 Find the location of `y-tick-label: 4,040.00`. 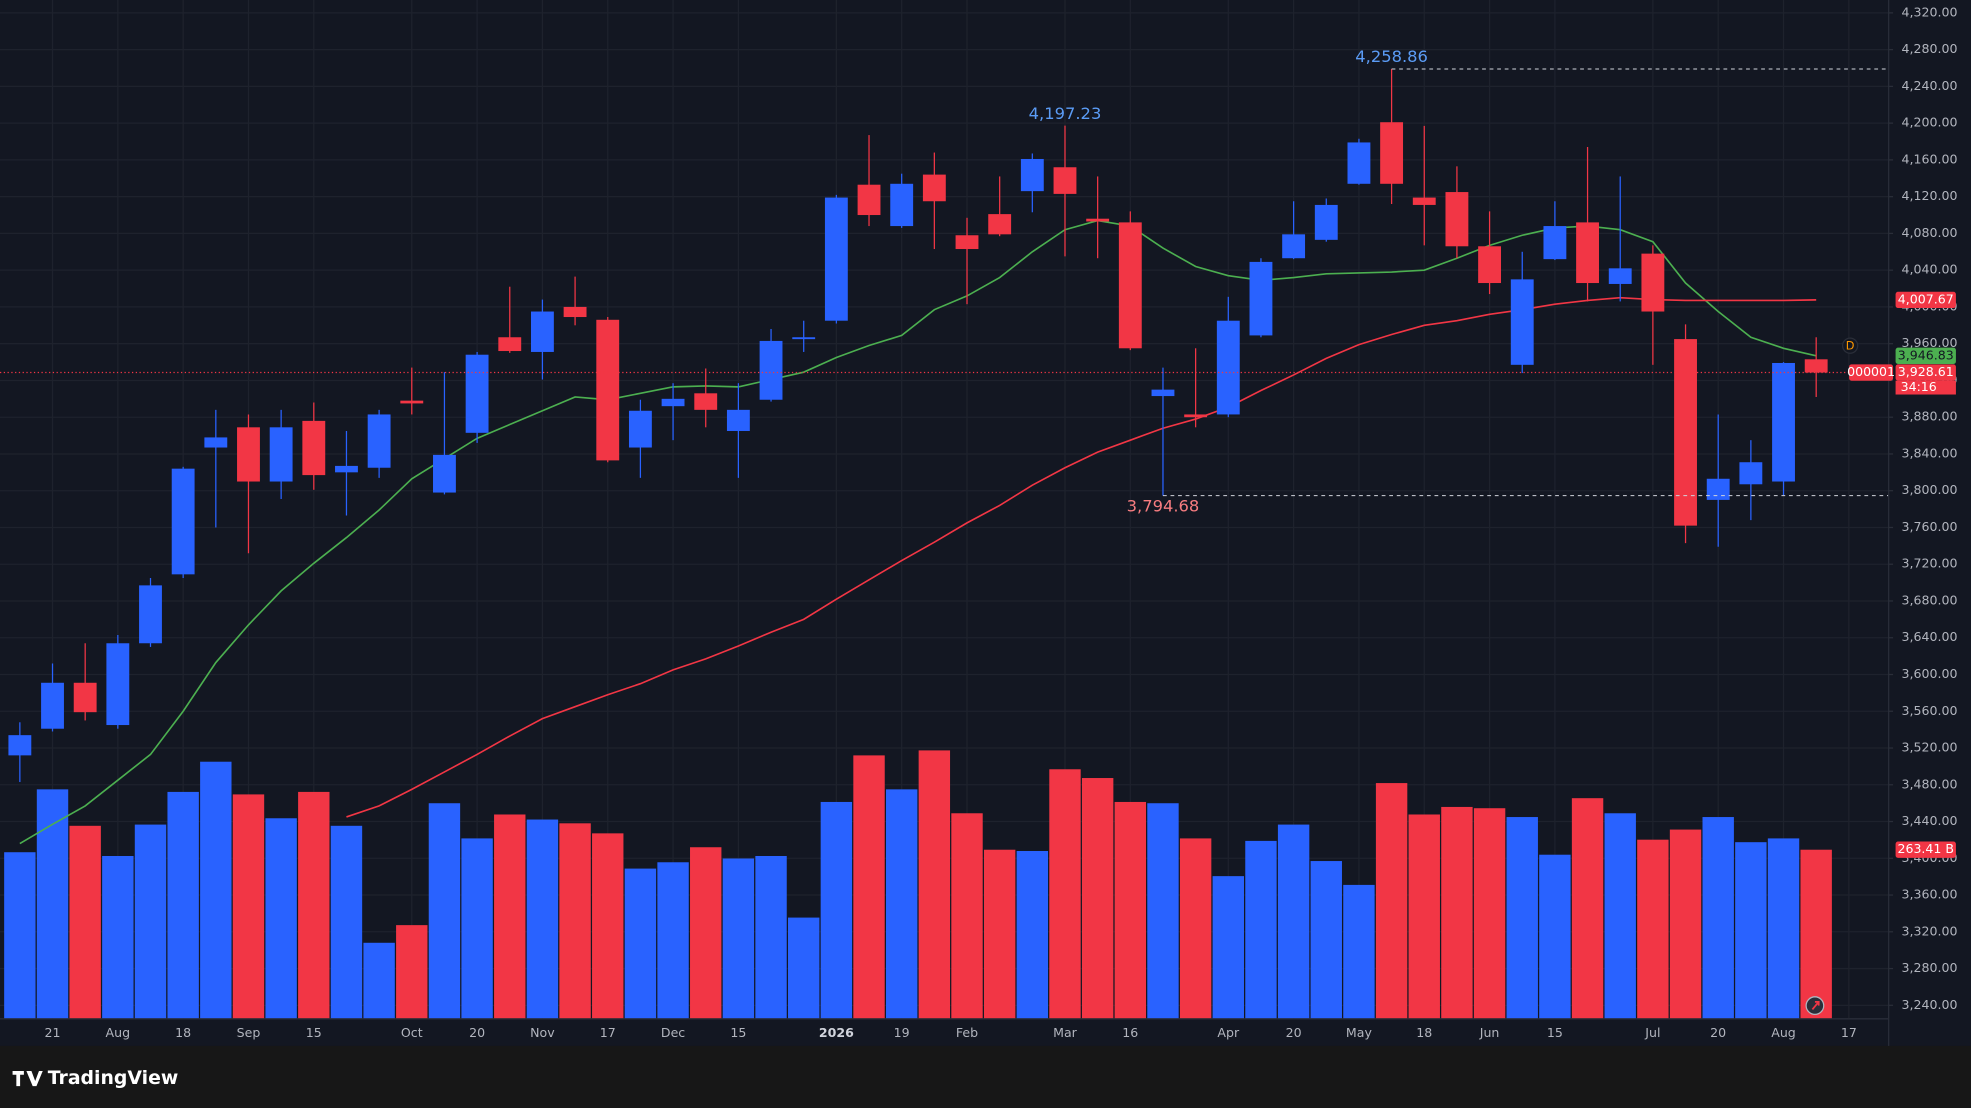

y-tick-label: 4,040.00 is located at coordinates (1930, 269).